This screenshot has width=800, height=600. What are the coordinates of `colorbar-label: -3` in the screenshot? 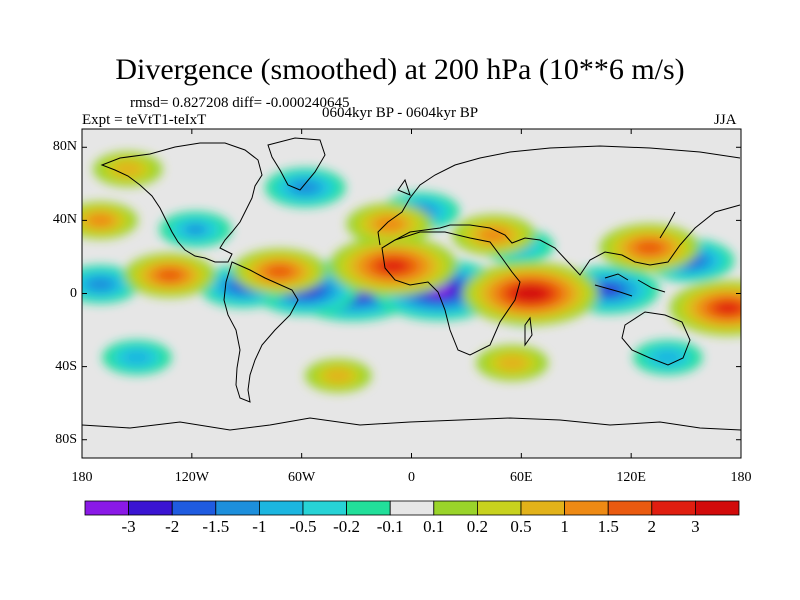 It's located at (128, 526).